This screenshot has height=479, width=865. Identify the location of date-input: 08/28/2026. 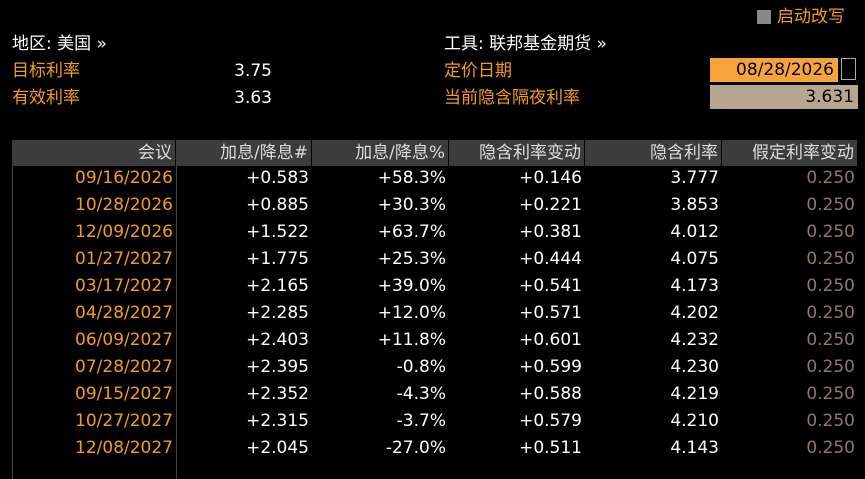
(774, 70).